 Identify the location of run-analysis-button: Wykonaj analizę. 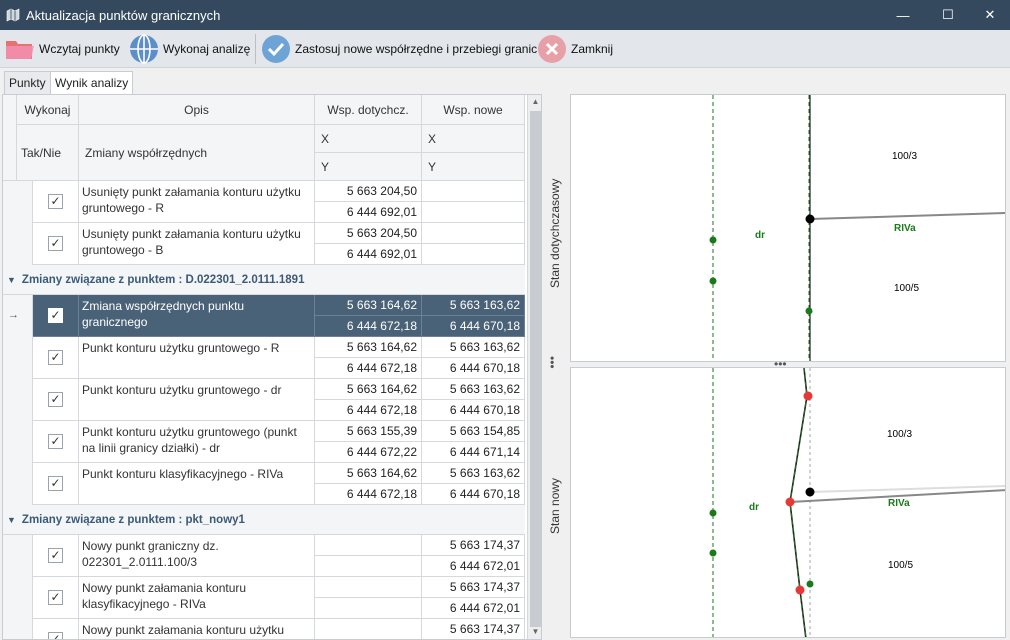
(189, 49).